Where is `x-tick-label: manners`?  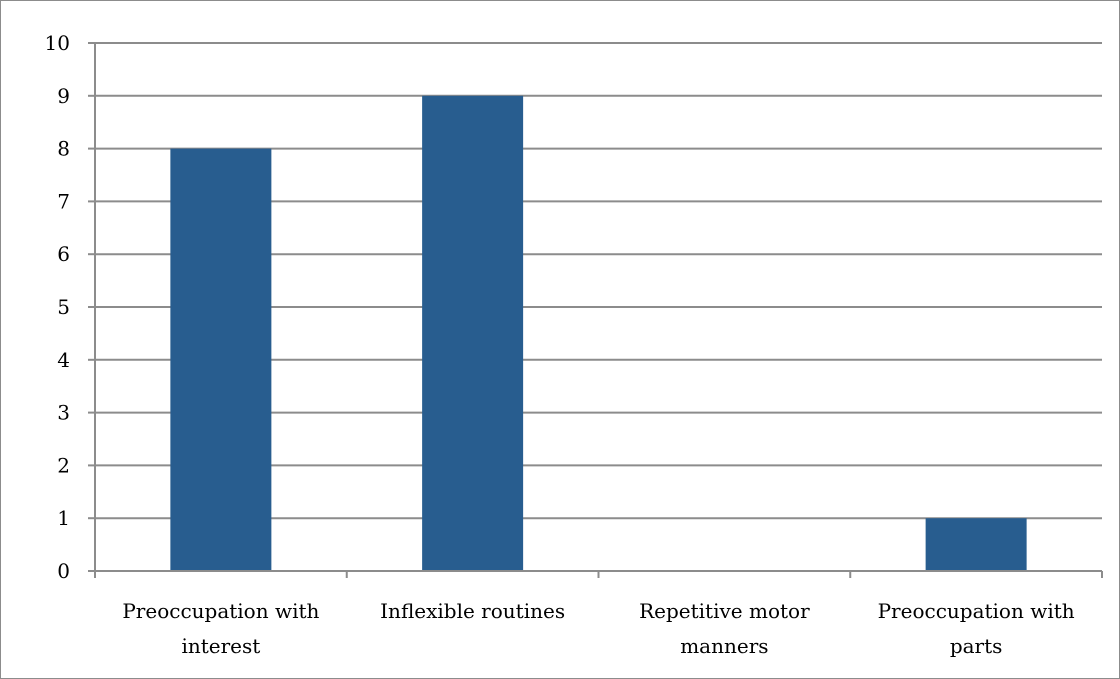
x-tick-label: manners is located at coordinates (724, 646).